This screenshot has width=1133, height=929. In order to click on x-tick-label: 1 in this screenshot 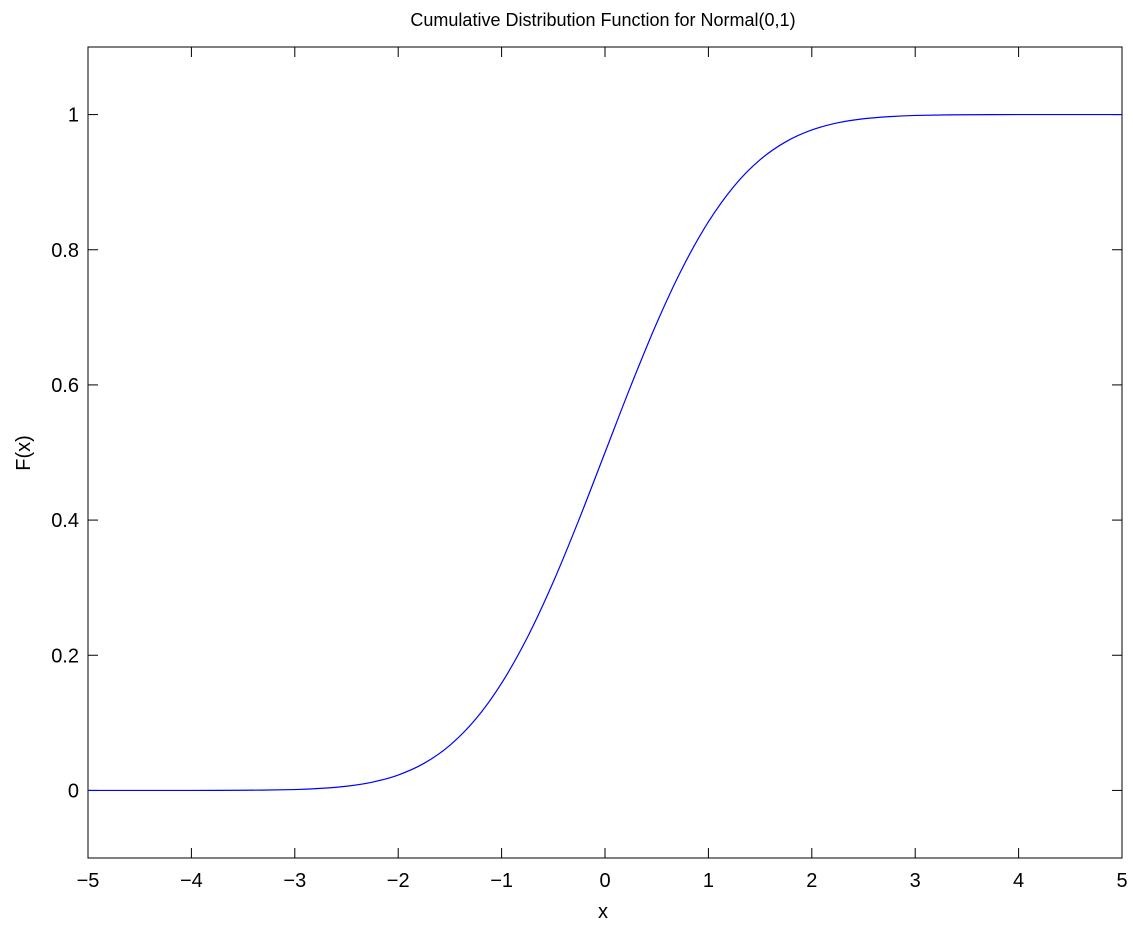, I will do `click(708, 881)`.